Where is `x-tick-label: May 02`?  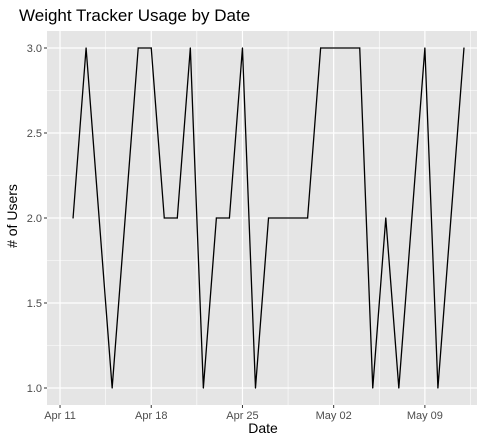
x-tick-label: May 02 is located at coordinates (334, 416).